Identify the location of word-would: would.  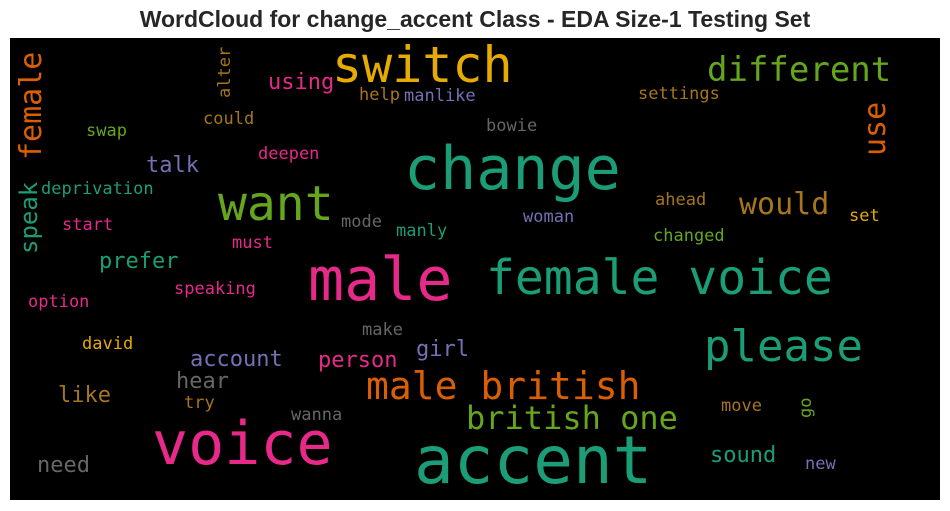
(784, 204).